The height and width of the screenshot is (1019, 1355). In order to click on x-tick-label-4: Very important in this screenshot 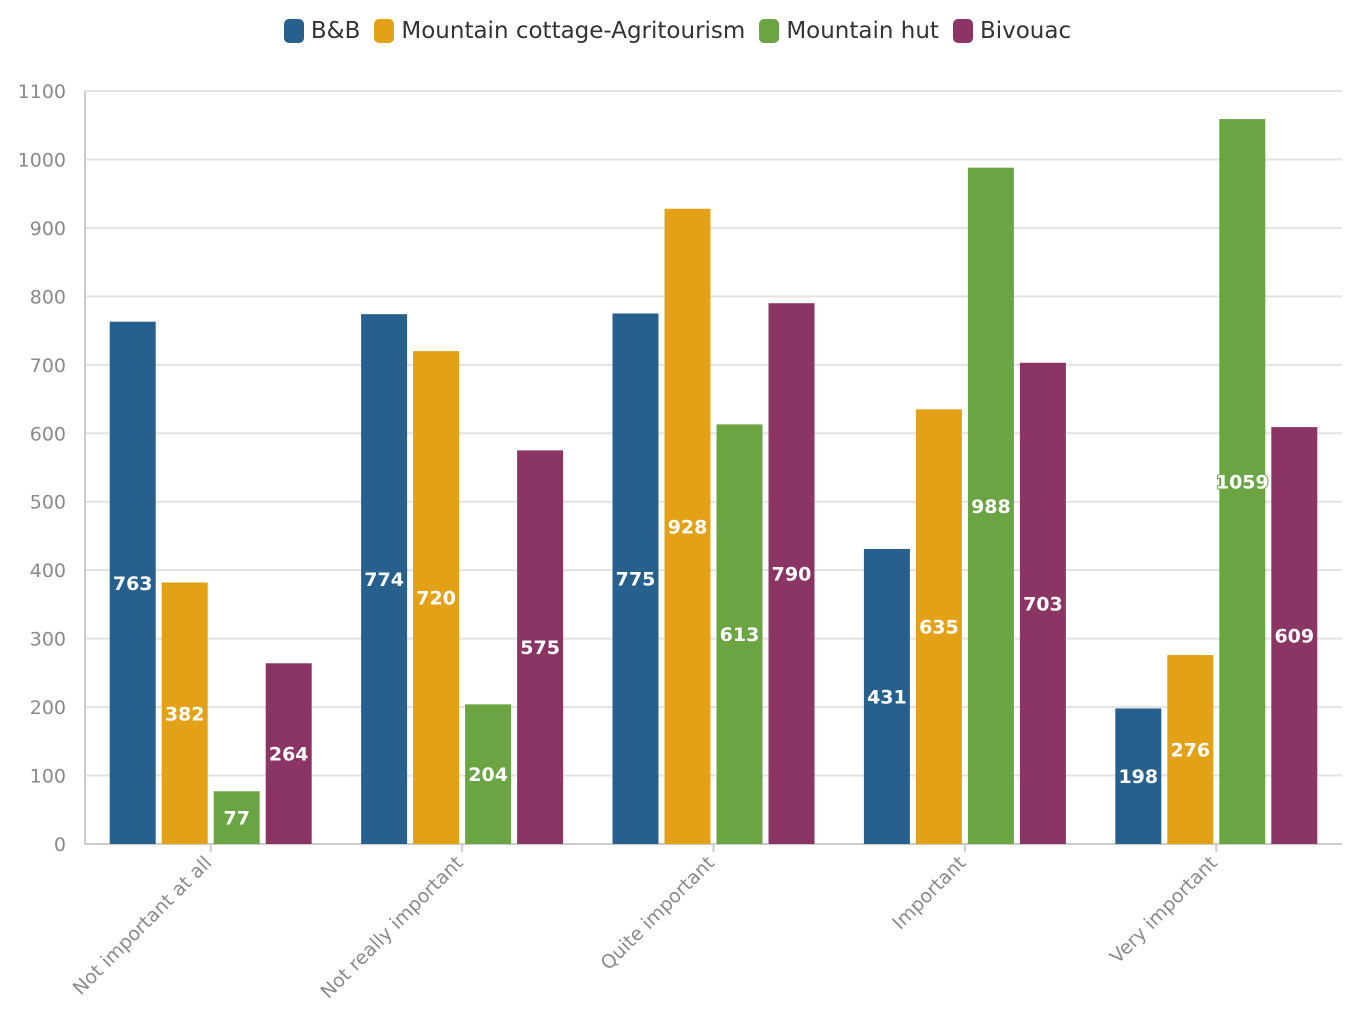, I will do `click(1164, 910)`.